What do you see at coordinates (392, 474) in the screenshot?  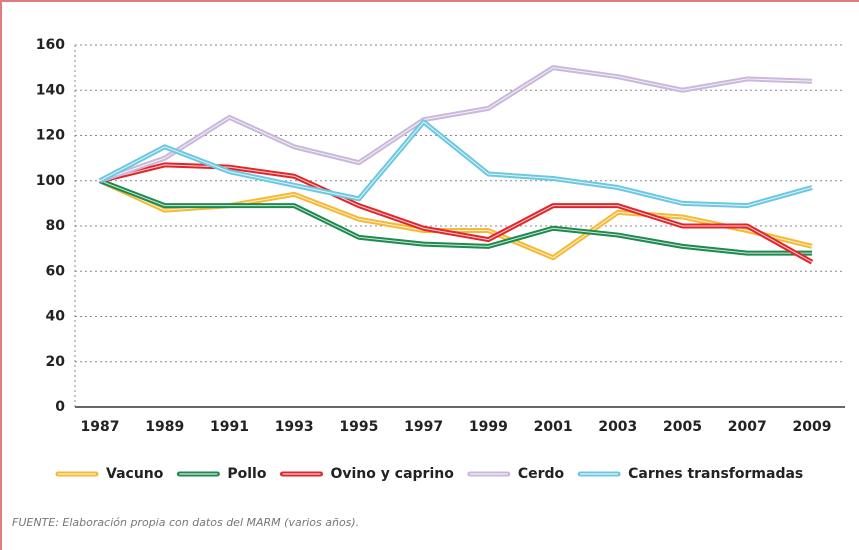 I see `legend-label: Ovino y caprino` at bounding box center [392, 474].